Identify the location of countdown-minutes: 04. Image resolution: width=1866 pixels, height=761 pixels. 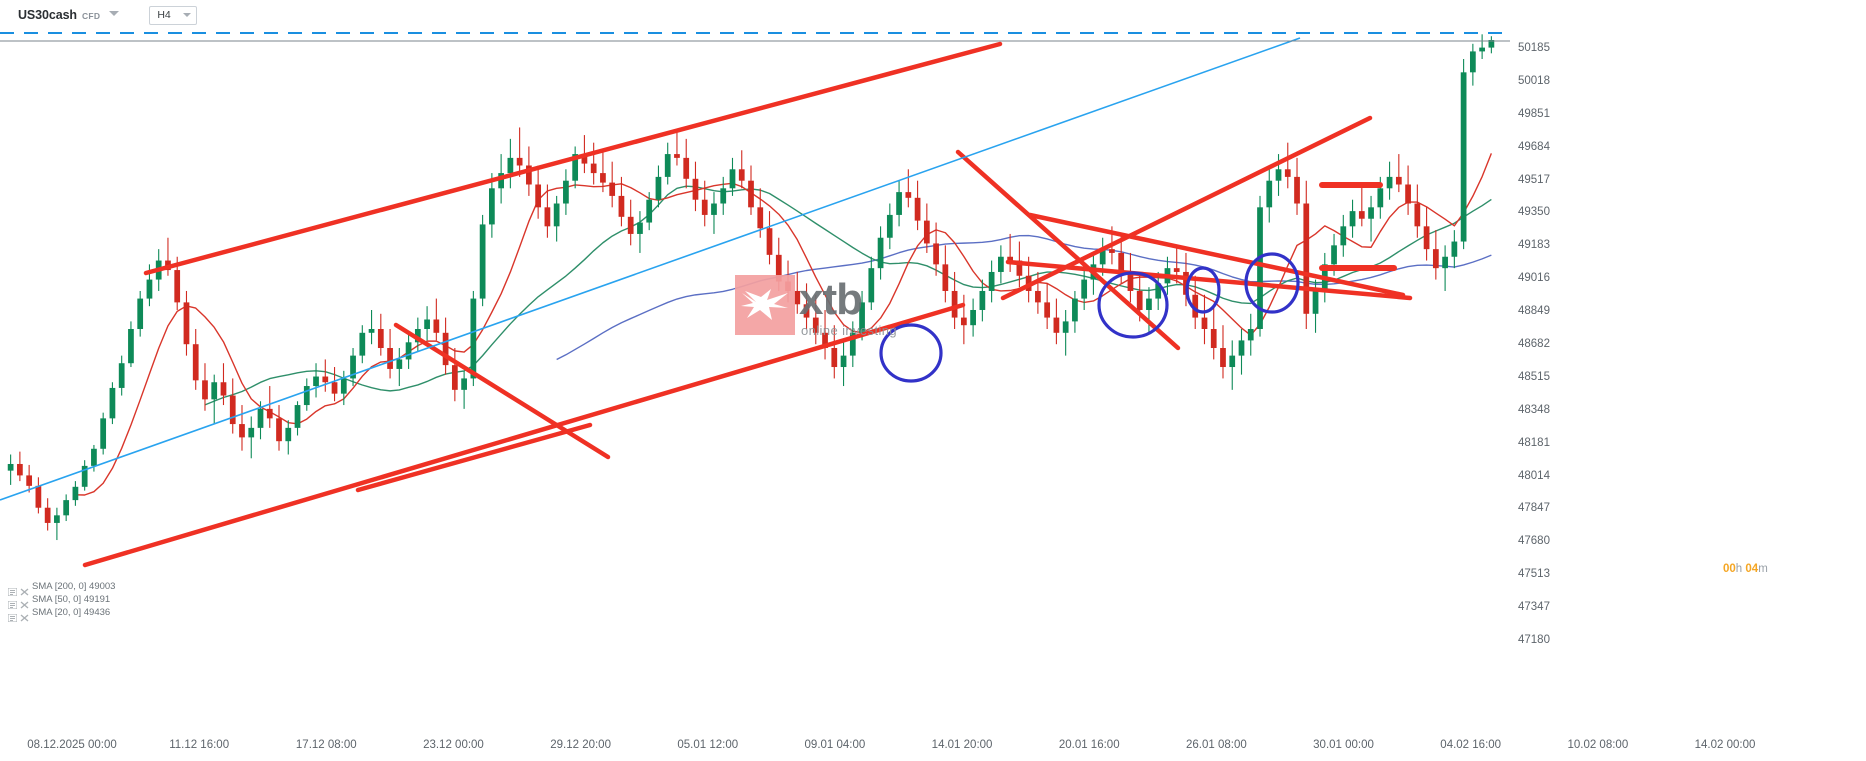
(1752, 569).